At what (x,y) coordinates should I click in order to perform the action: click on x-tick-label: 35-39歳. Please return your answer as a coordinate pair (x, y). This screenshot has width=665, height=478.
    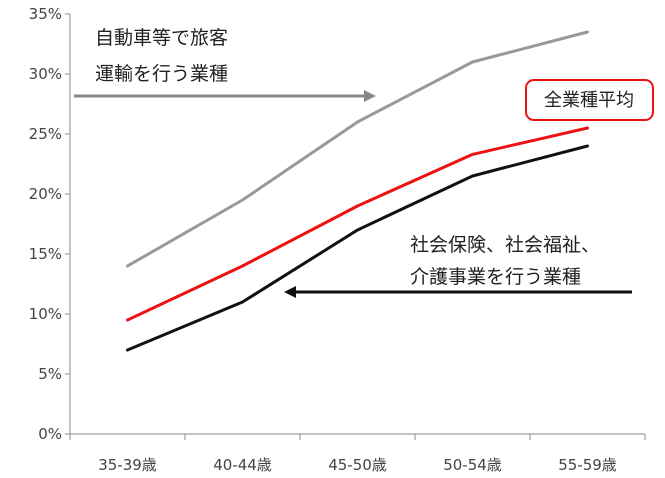
    Looking at the image, I should click on (127, 465).